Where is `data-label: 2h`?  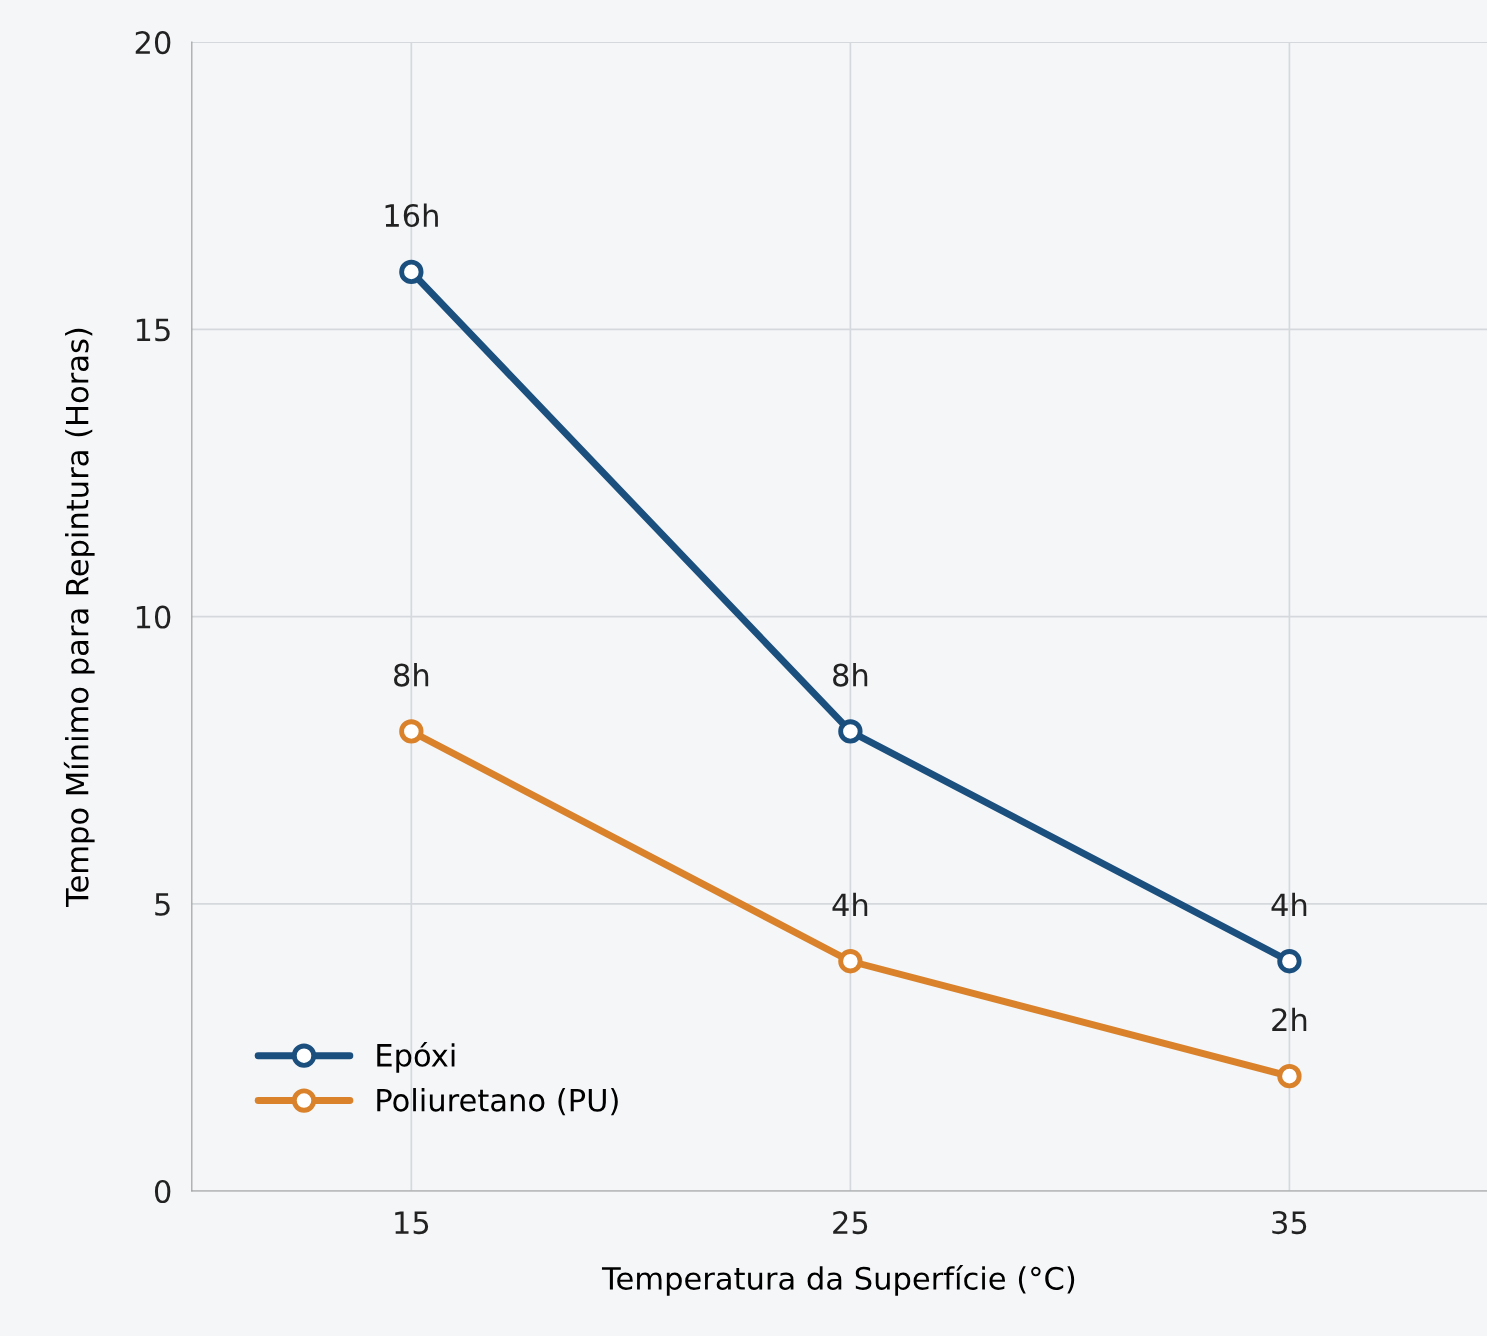
data-label: 2h is located at coordinates (1289, 1019).